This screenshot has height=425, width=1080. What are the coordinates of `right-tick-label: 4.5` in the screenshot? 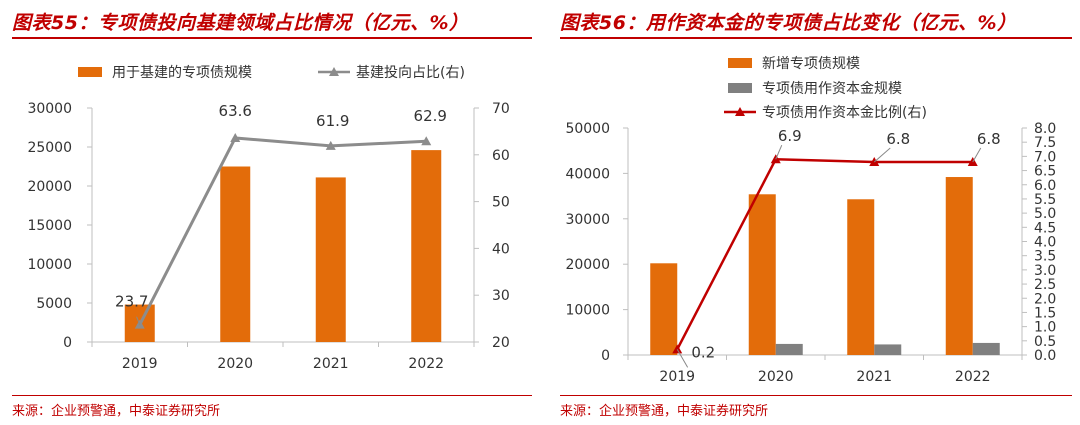 It's located at (1045, 228).